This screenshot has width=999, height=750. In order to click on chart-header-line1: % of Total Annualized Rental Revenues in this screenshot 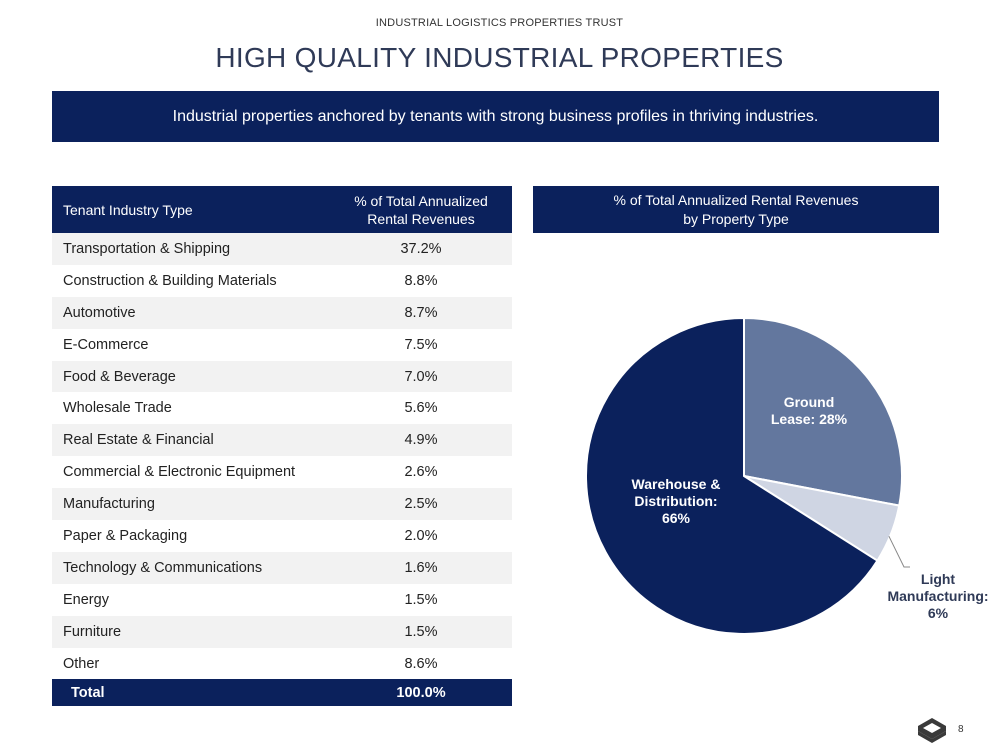, I will do `click(736, 199)`.